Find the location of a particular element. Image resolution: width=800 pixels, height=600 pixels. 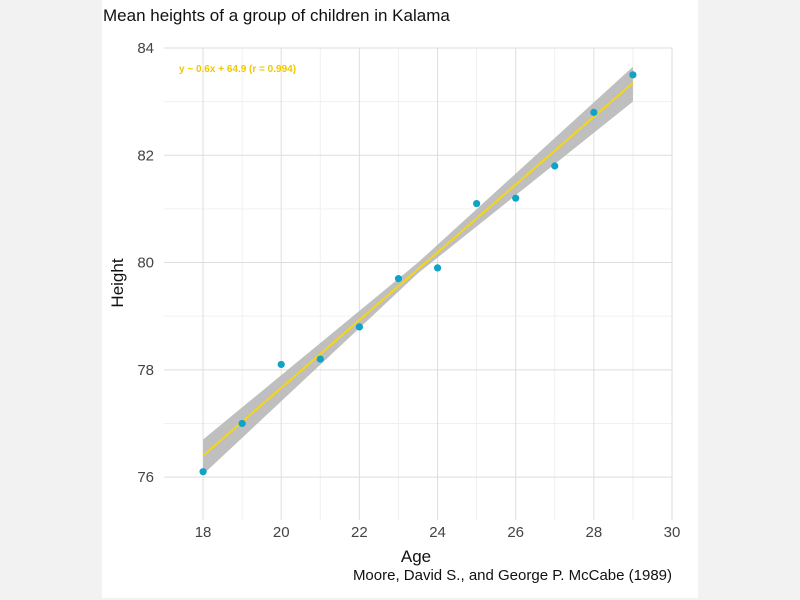

regression-equation-label: y ~ 0.6x + 64.9 (r = 0.994) is located at coordinates (237, 69).